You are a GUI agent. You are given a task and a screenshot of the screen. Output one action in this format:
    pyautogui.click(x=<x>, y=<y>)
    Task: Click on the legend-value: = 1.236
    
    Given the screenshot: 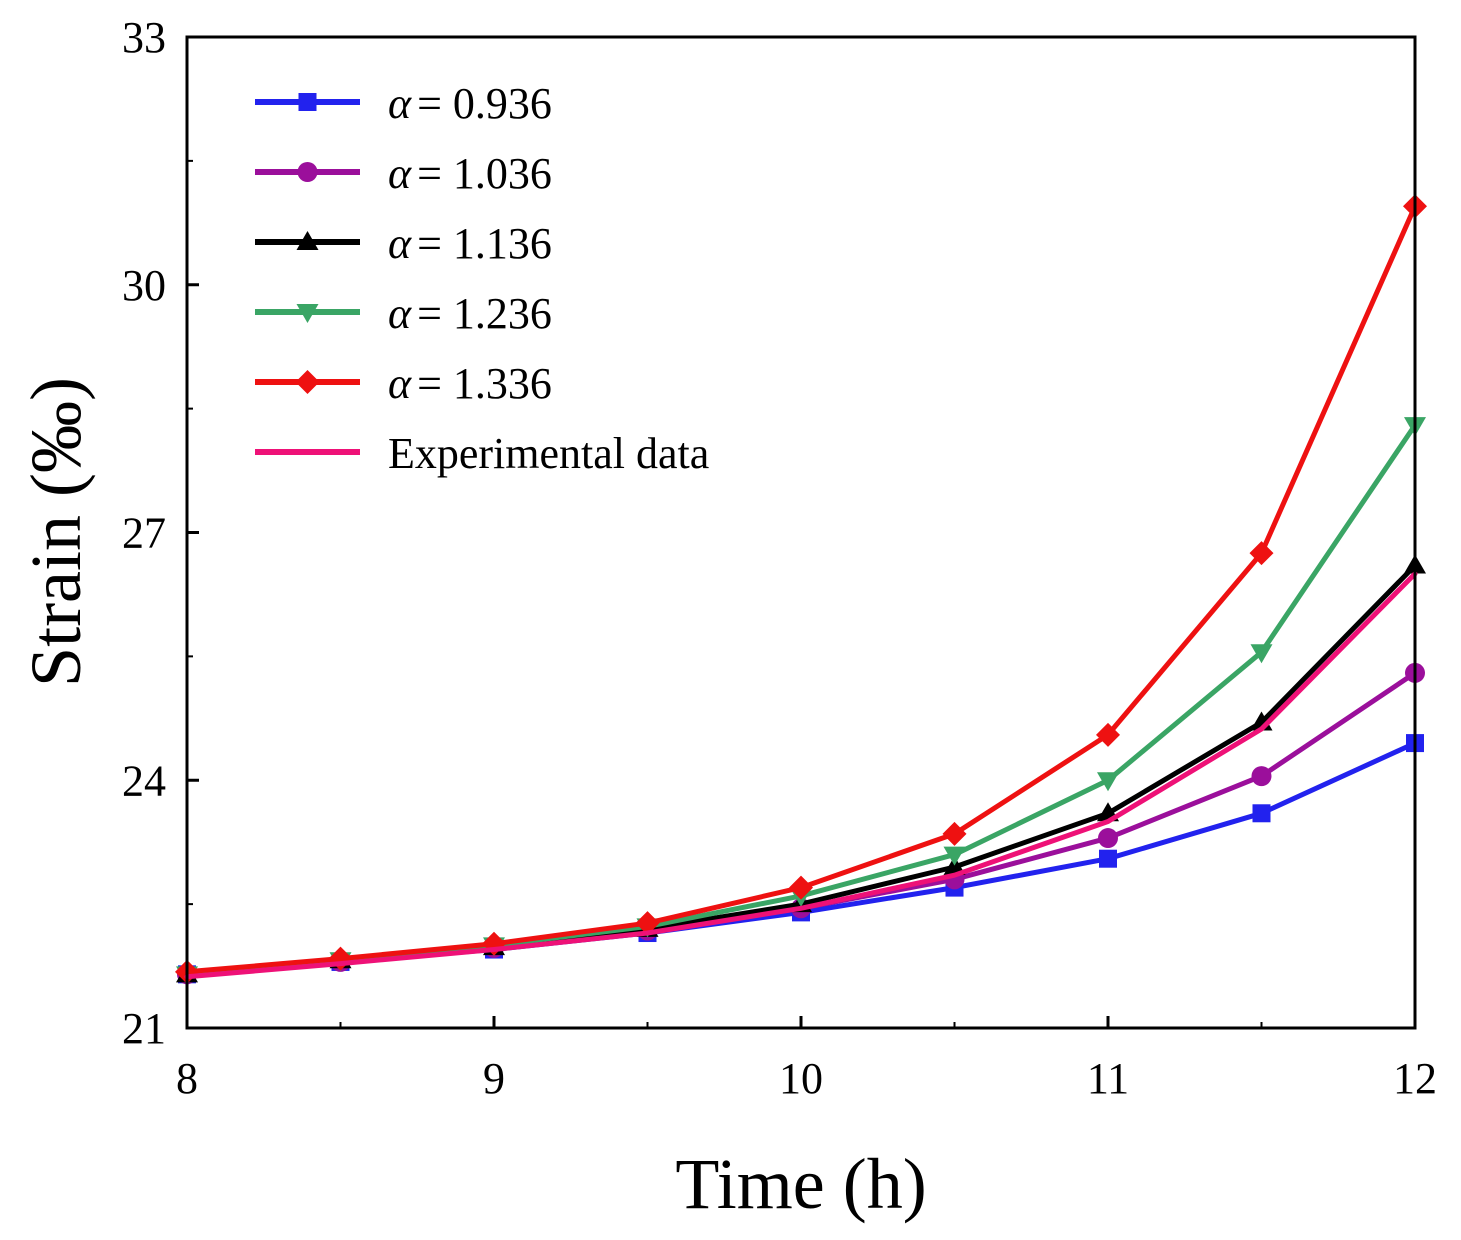 What is the action you would take?
    pyautogui.click(x=484, y=313)
    